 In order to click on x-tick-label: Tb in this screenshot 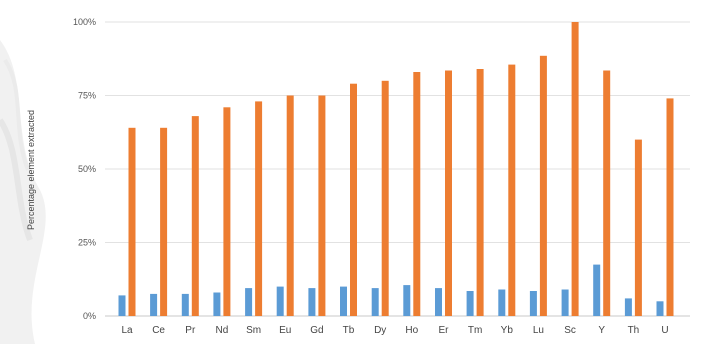, I will do `click(349, 330)`.